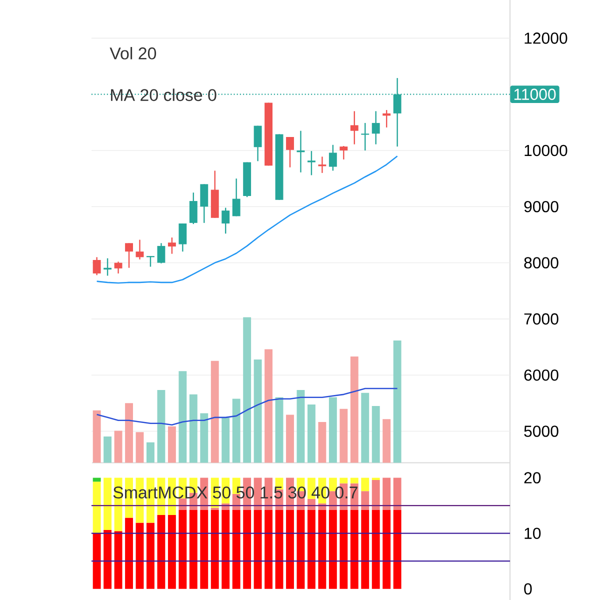  What do you see at coordinates (133, 53) in the screenshot?
I see `annotation: Vol 20` at bounding box center [133, 53].